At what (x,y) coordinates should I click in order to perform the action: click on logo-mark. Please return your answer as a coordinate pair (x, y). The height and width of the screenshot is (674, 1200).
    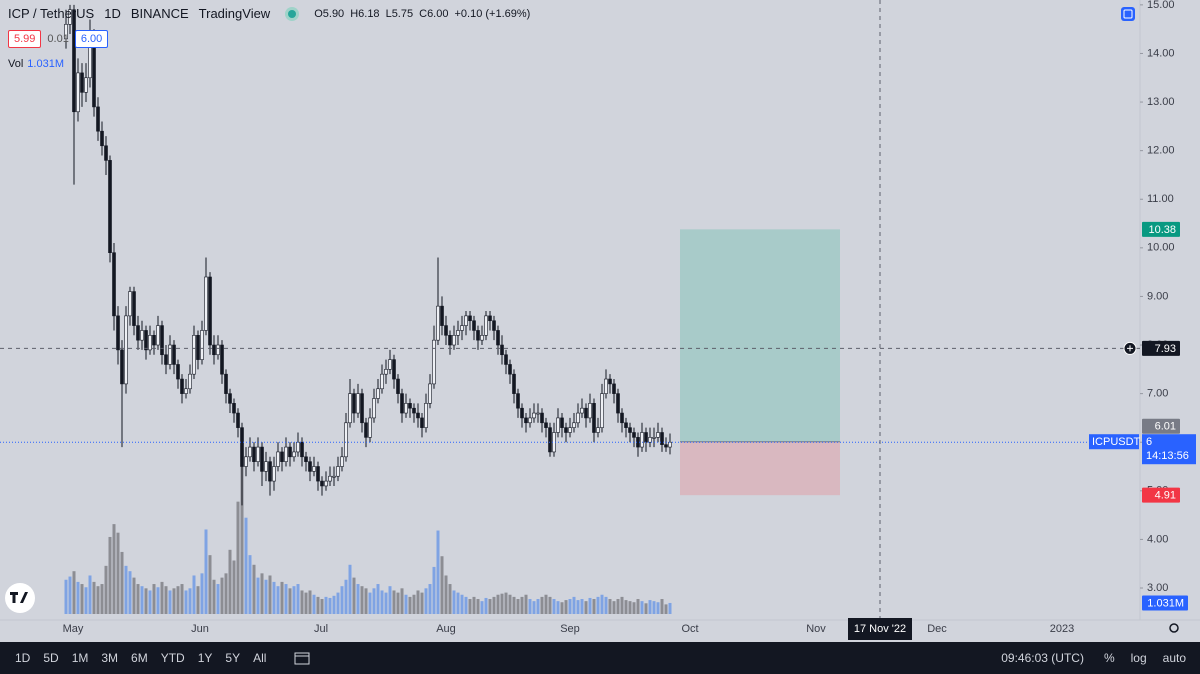
    Looking at the image, I should click on (19, 597).